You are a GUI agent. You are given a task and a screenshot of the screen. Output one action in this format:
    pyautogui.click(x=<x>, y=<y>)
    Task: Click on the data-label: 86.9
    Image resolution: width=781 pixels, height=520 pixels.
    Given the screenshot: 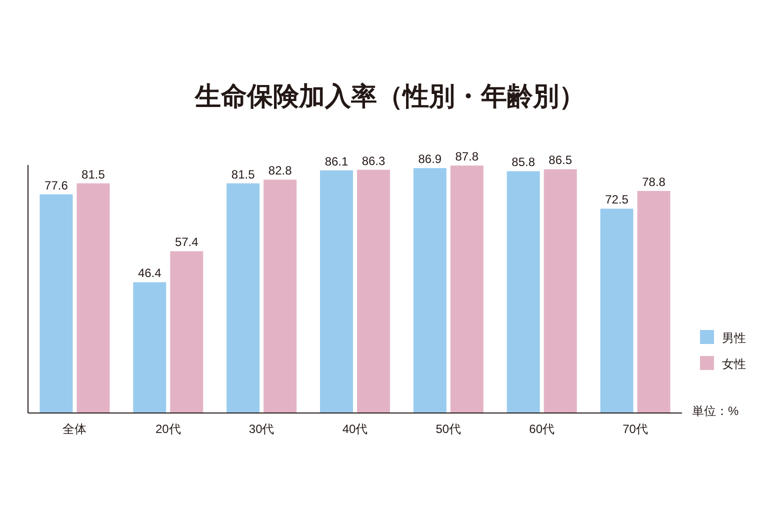 What is the action you would take?
    pyautogui.click(x=430, y=159)
    